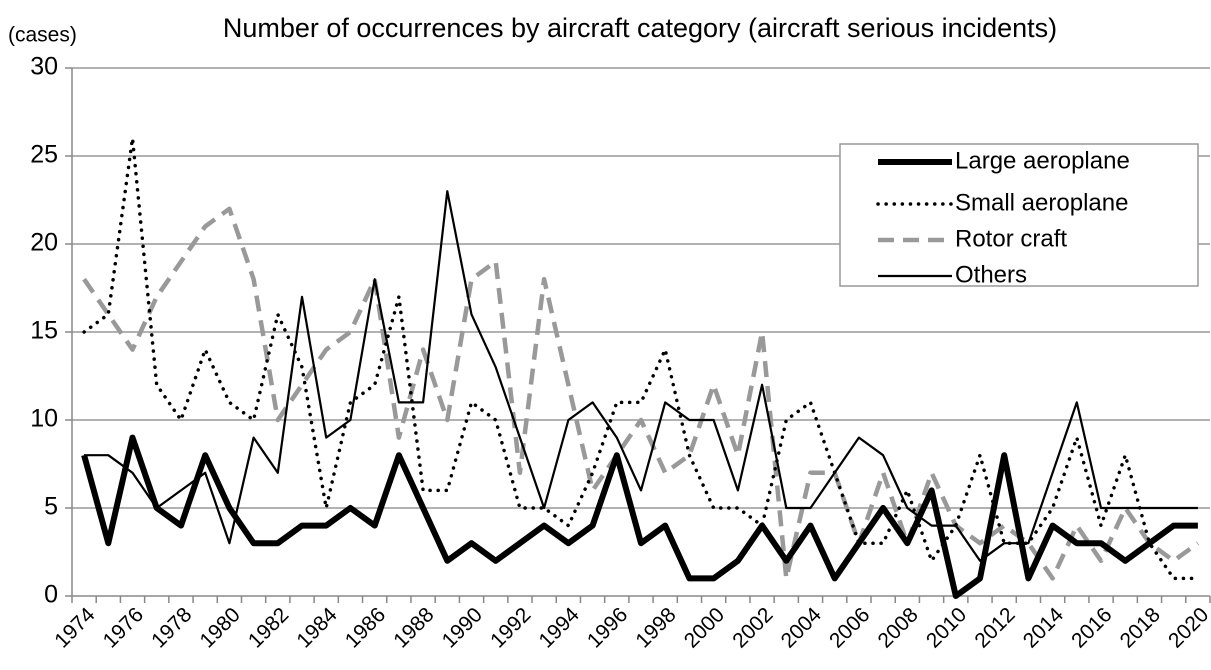 This screenshot has height=670, width=1211. What do you see at coordinates (171, 627) in the screenshot?
I see `x-tick-label: 1978` at bounding box center [171, 627].